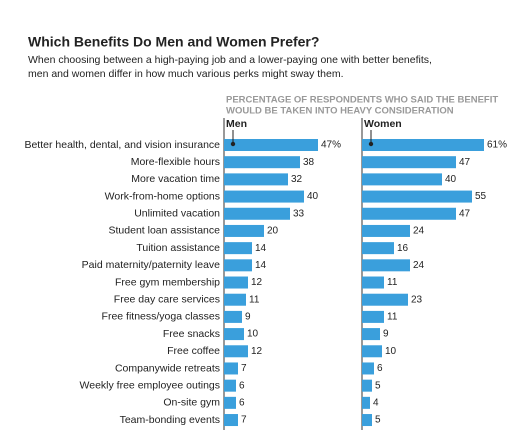  Describe the element at coordinates (167, 299) in the screenshot. I see `category-label: Free day care services` at that location.